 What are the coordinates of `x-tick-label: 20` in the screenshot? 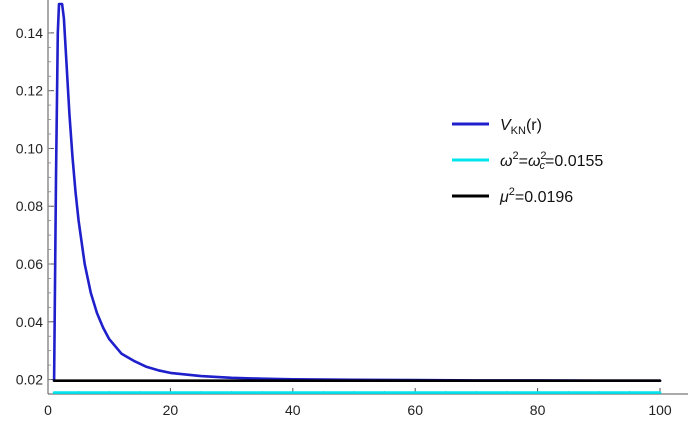 It's located at (171, 410).